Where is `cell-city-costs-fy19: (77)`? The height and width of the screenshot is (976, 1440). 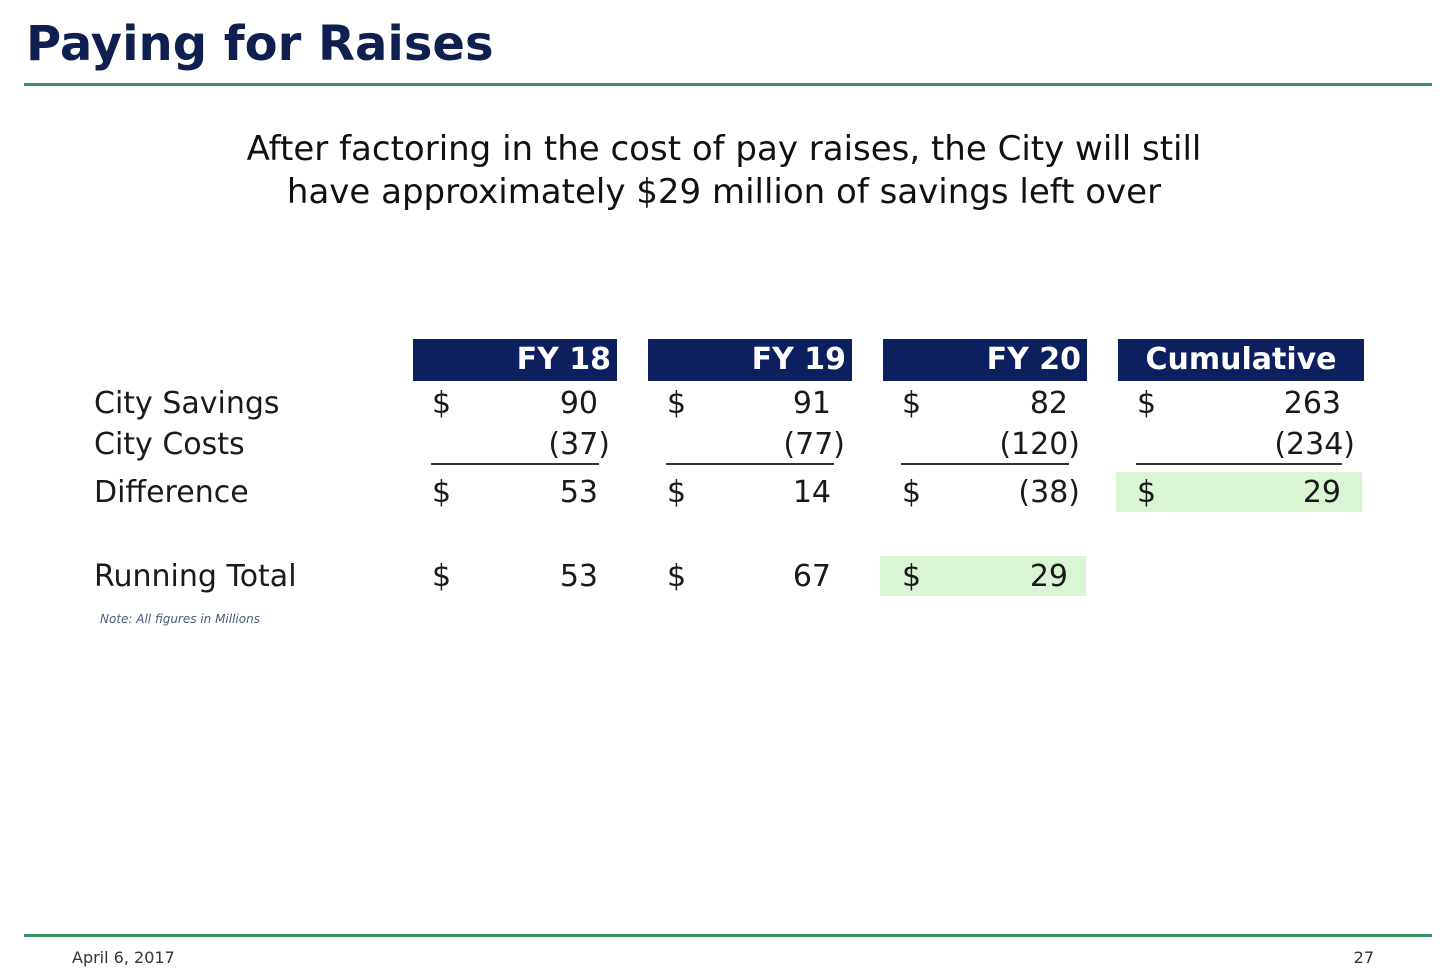
cell-city-costs-fy19: (77) is located at coordinates (814, 444).